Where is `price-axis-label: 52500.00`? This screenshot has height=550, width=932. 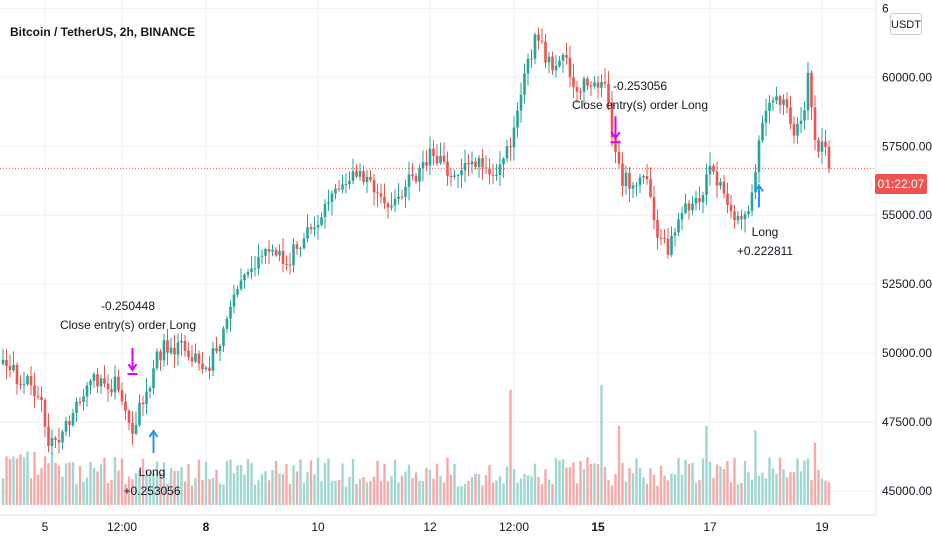
price-axis-label: 52500.00 is located at coordinates (907, 284).